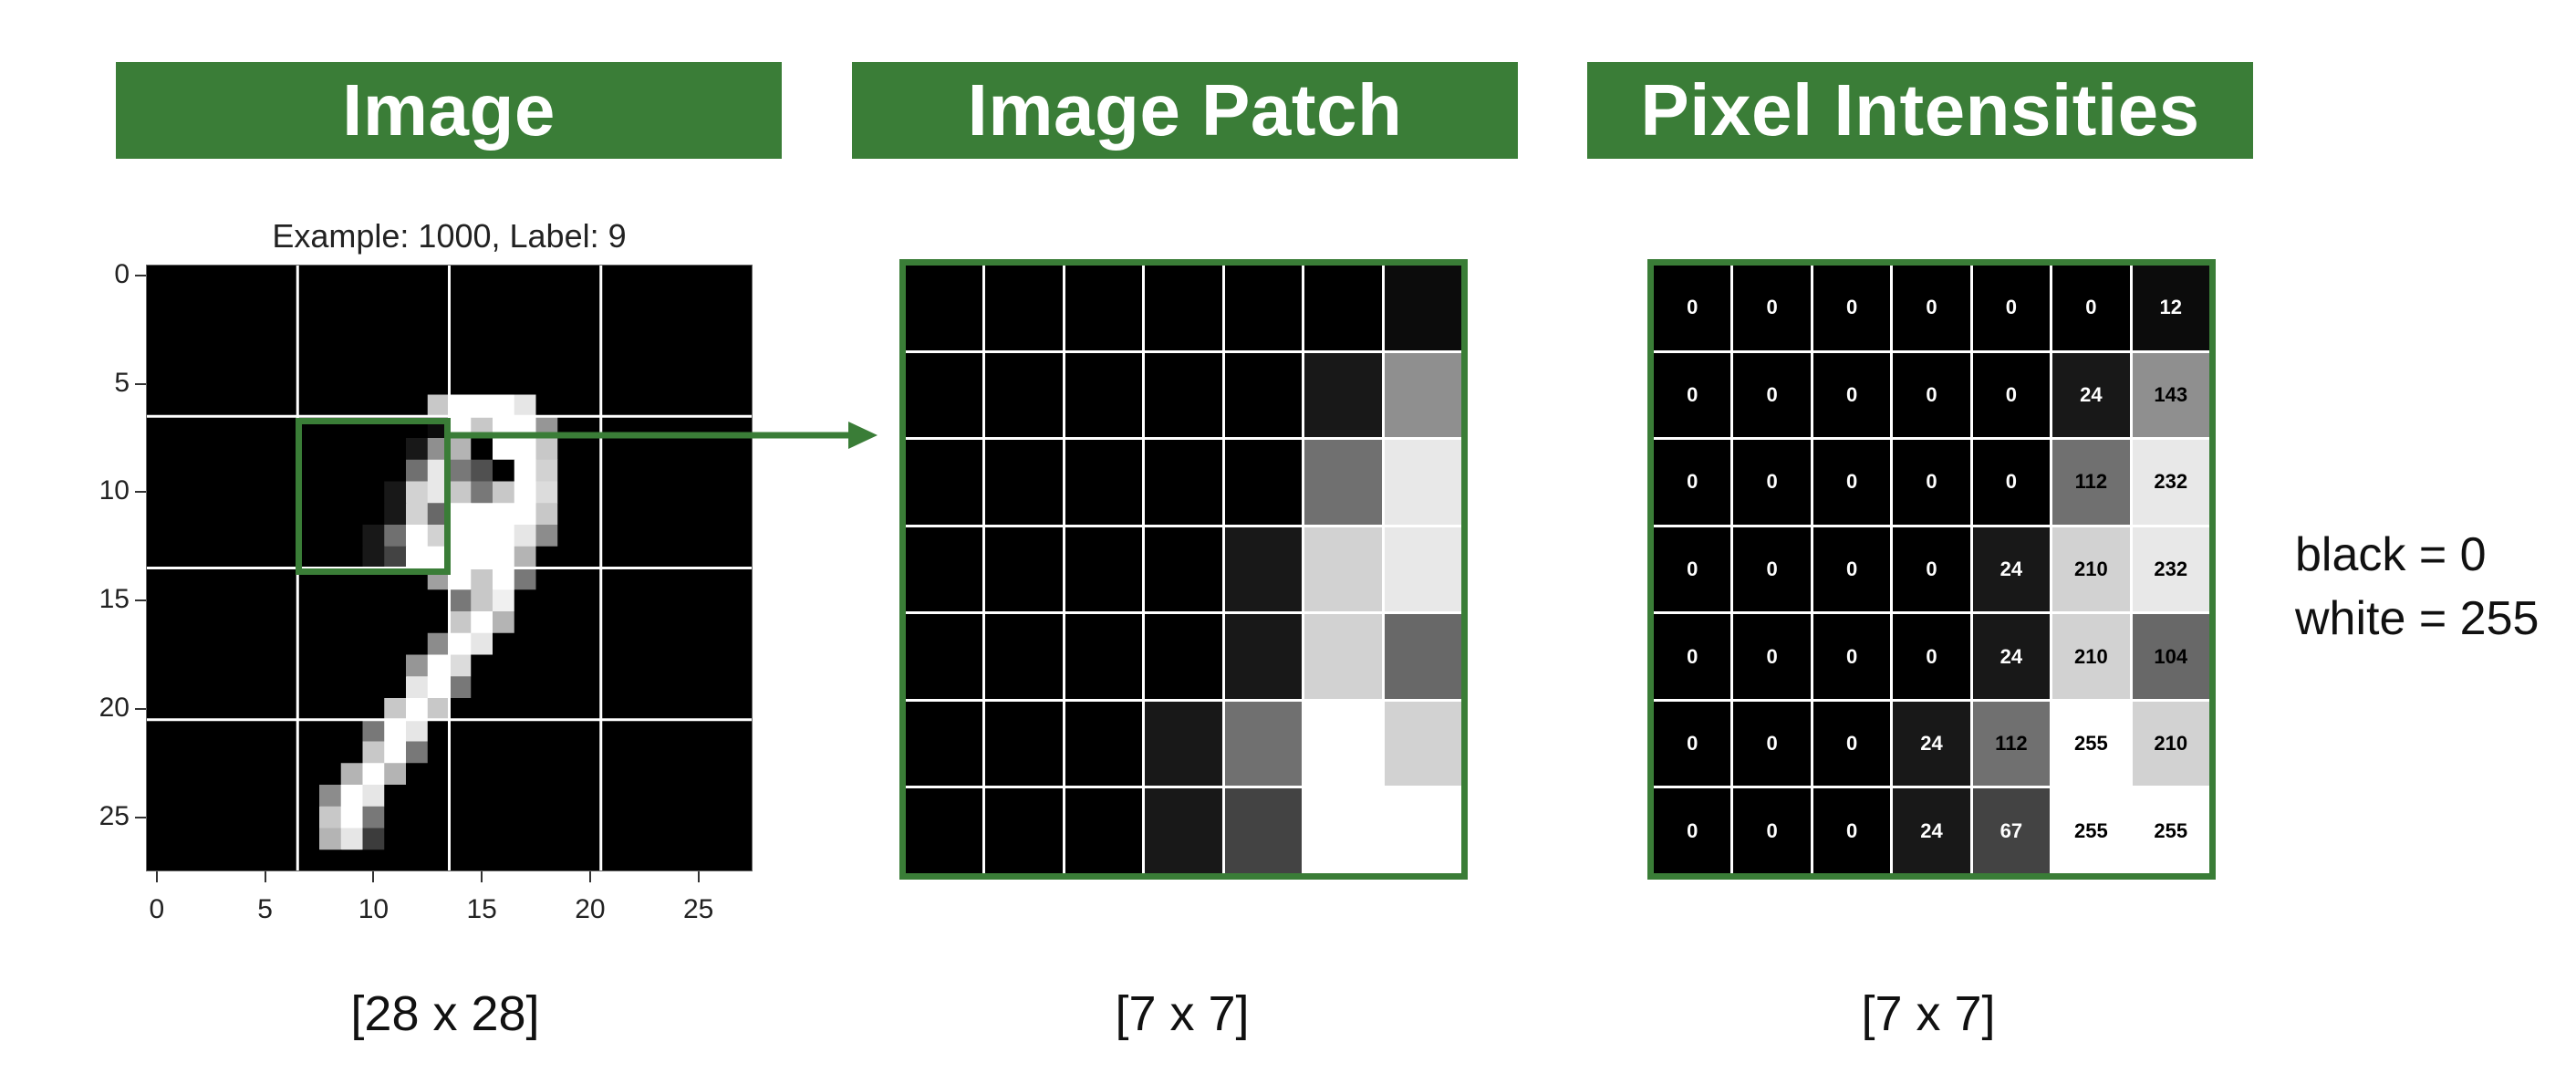 The height and width of the screenshot is (1084, 2576). I want to click on image-dimensions: [28 x 28], so click(445, 1013).